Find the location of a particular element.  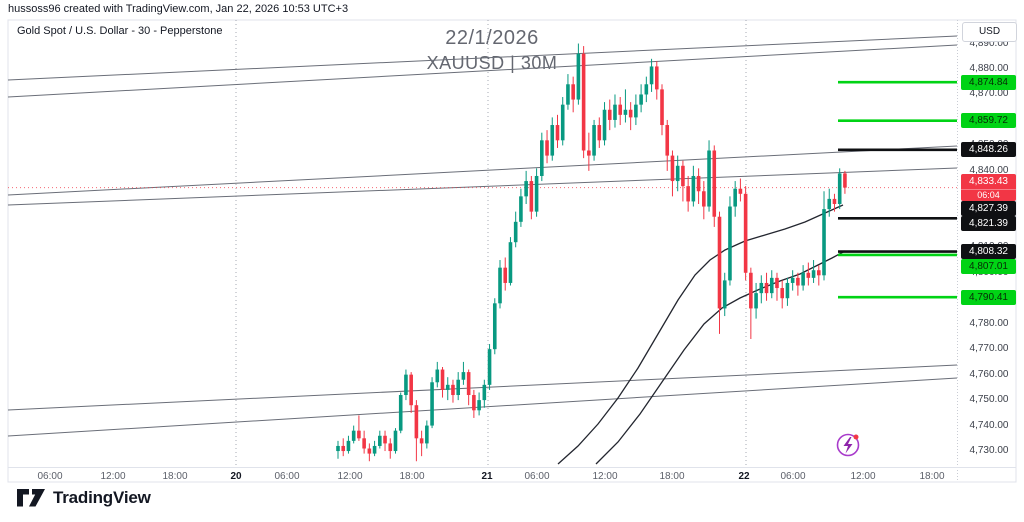

countdown-timer: 06:04 is located at coordinates (988, 195).